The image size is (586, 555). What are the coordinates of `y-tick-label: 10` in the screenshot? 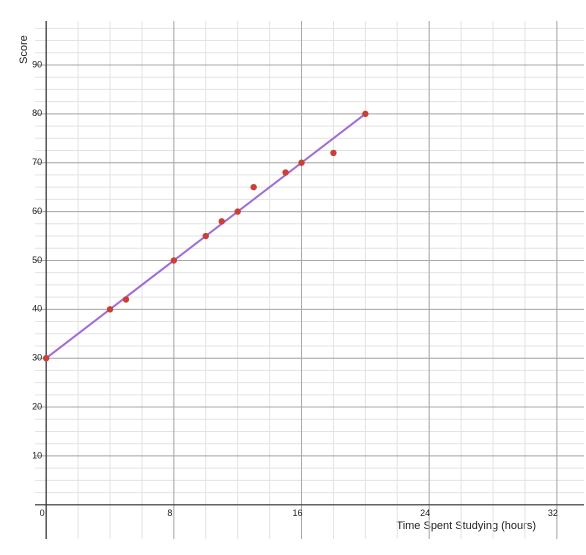 It's located at (37, 455).